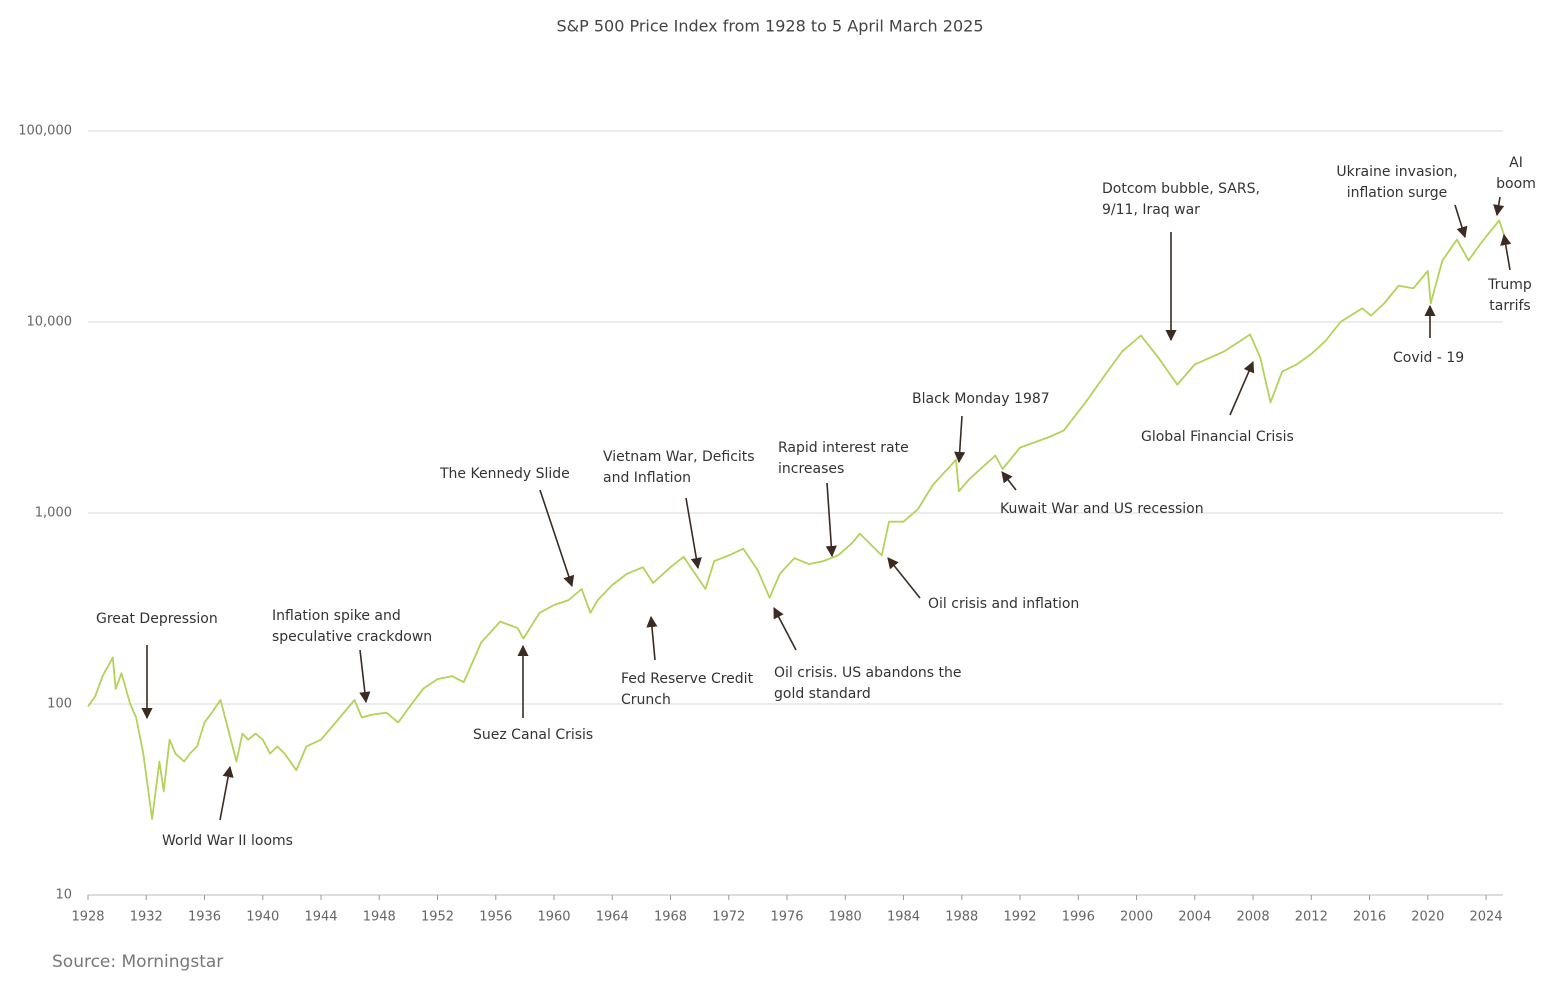 The width and height of the screenshot is (1555, 982). Describe the element at coordinates (553, 917) in the screenshot. I see `x-tick-label: 1960` at that location.